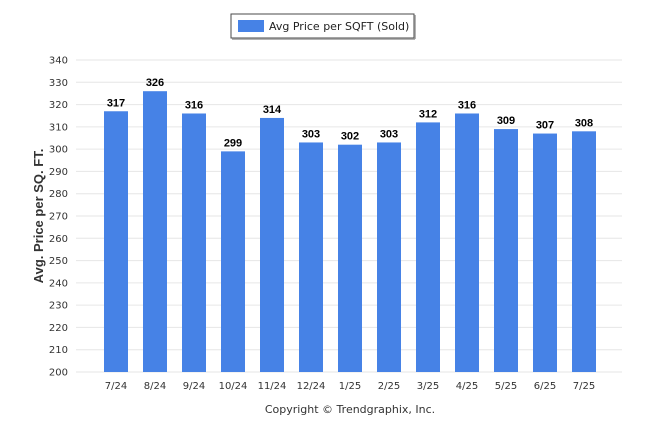  Describe the element at coordinates (251, 26) in the screenshot. I see `legend-swatch` at that location.